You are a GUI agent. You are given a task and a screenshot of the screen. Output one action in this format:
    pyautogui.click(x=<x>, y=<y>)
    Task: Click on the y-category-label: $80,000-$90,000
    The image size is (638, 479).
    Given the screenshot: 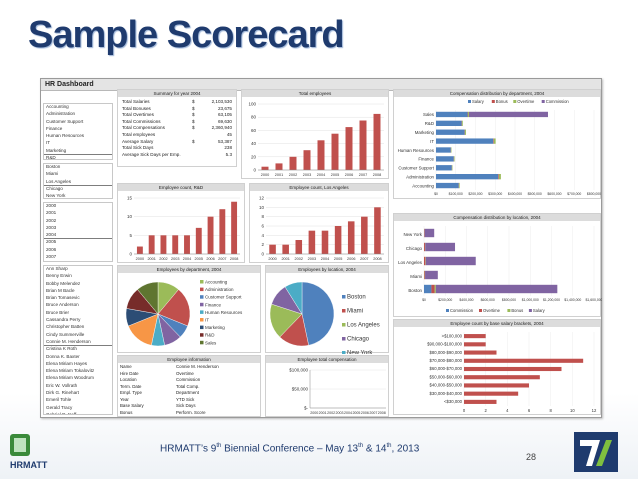 What is the action you would take?
    pyautogui.click(x=446, y=352)
    